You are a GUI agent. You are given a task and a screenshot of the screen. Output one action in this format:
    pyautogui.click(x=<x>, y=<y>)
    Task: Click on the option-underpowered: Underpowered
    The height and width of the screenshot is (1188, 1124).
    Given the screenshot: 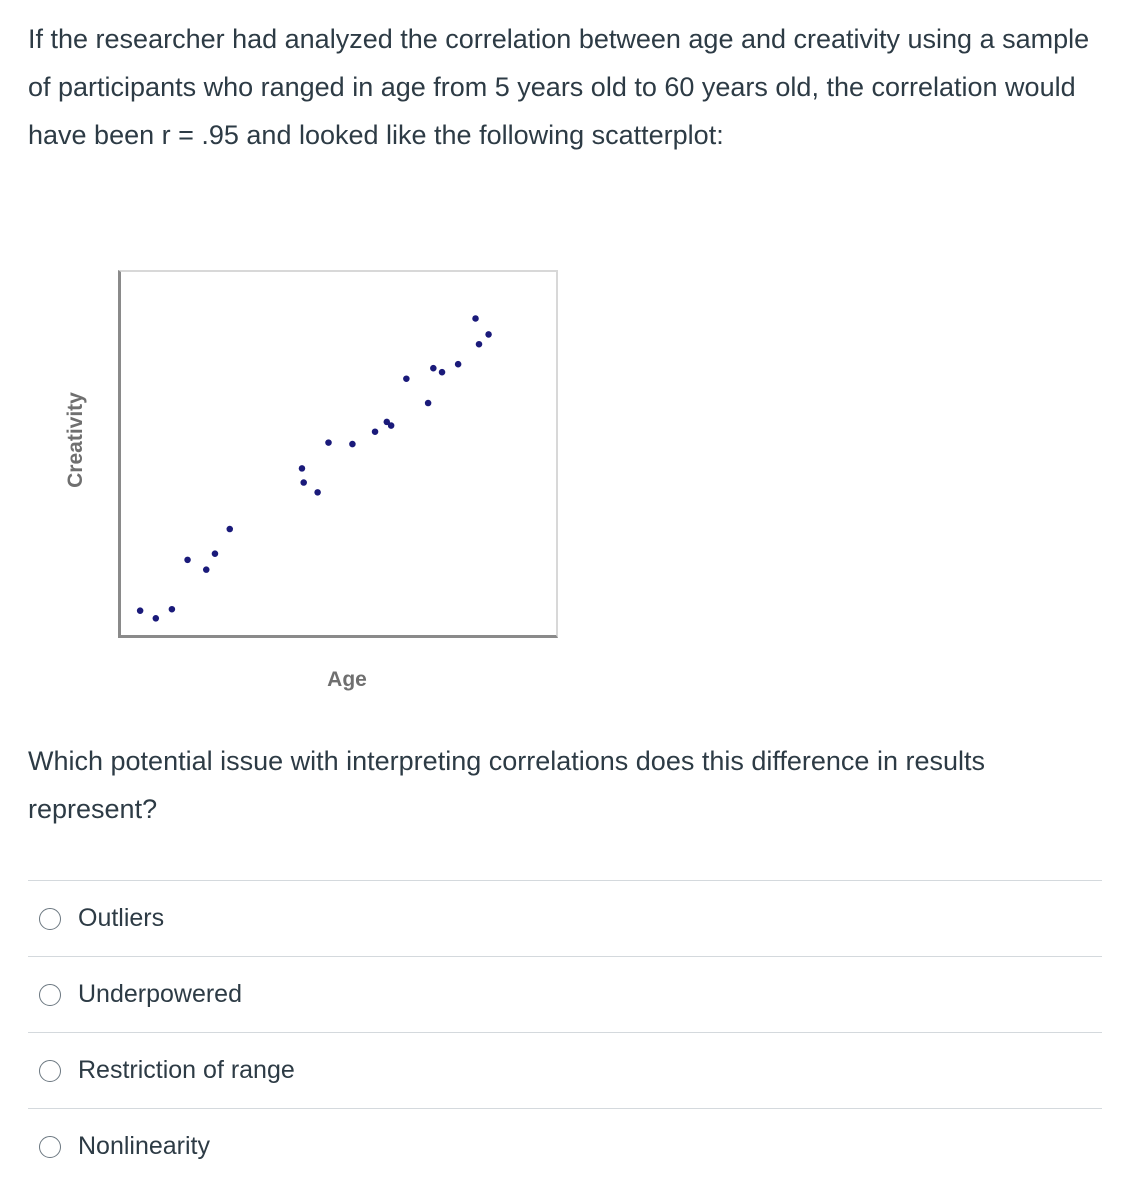 What is the action you would take?
    pyautogui.click(x=565, y=994)
    